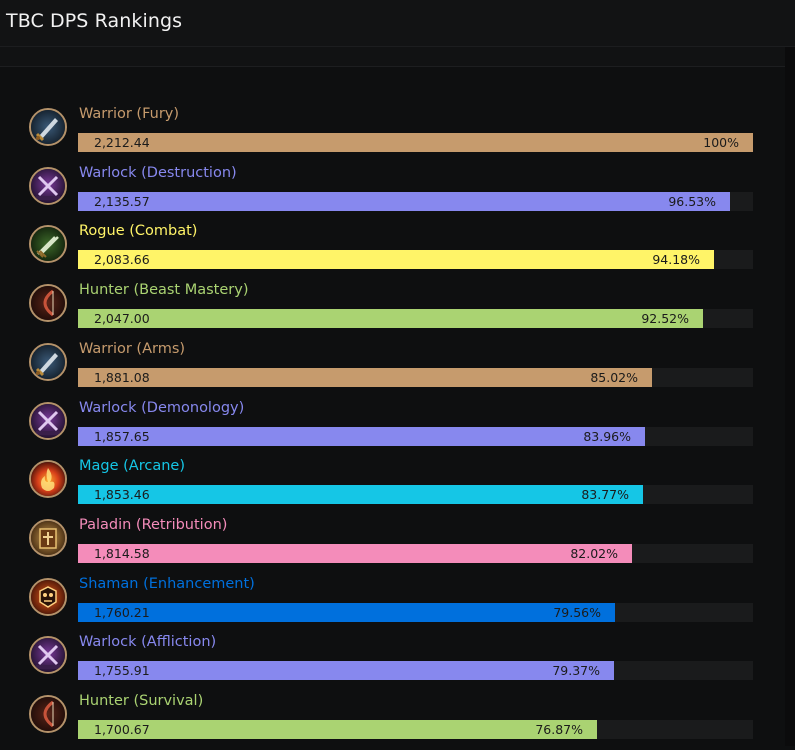 The height and width of the screenshot is (750, 795). What do you see at coordinates (360, 494) in the screenshot?
I see `dps-bar-fill: 1,853.46 83.77%` at bounding box center [360, 494].